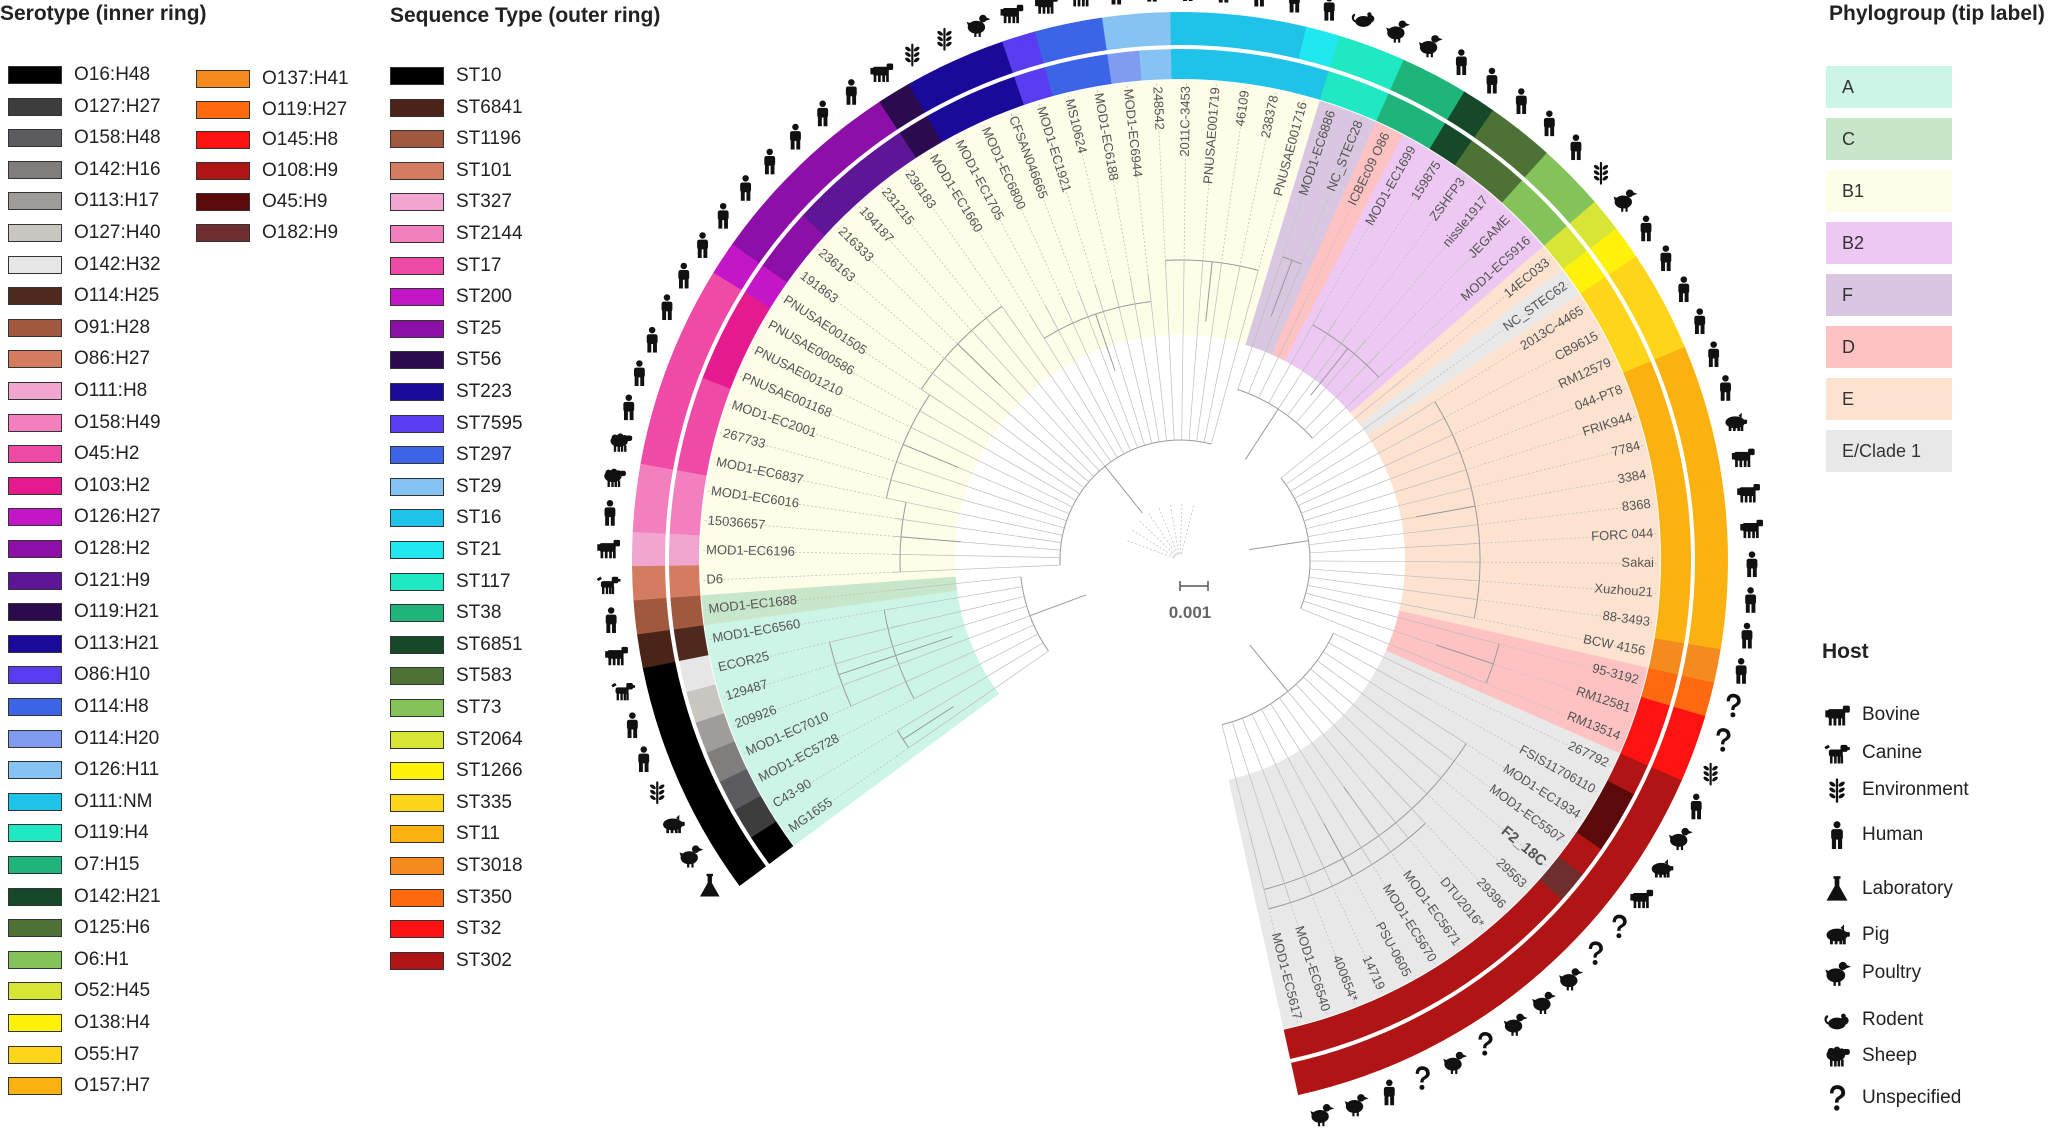 The width and height of the screenshot is (2069, 1136). I want to click on st-legend-label: ST11, so click(478, 834).